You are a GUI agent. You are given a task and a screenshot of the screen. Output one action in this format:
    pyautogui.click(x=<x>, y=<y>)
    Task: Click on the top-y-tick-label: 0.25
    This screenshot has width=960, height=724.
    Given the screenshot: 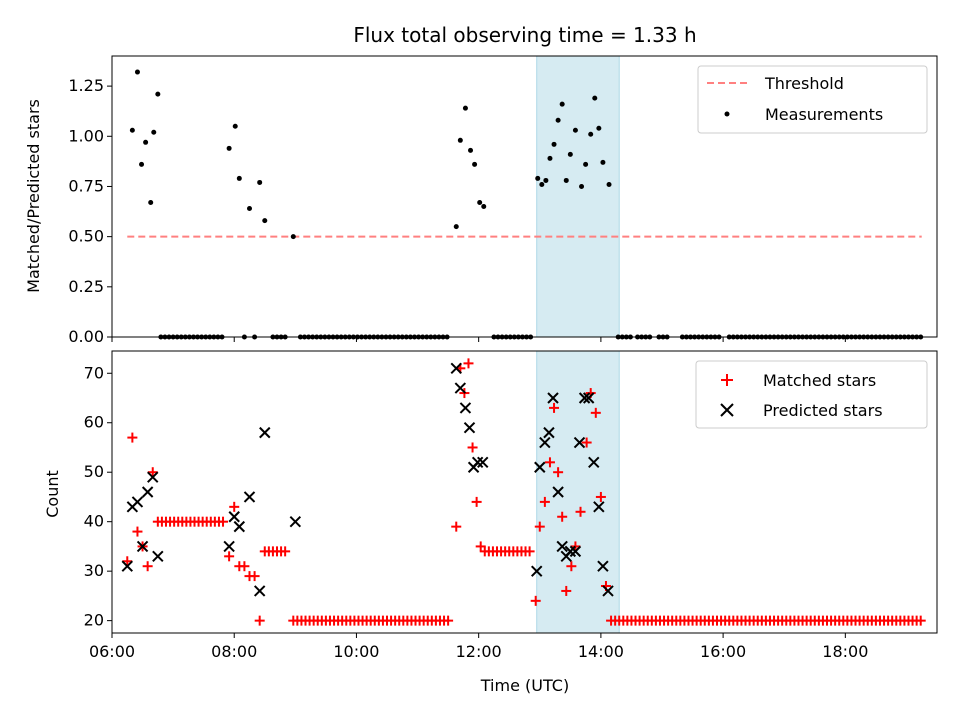 What is the action you would take?
    pyautogui.click(x=86, y=286)
    